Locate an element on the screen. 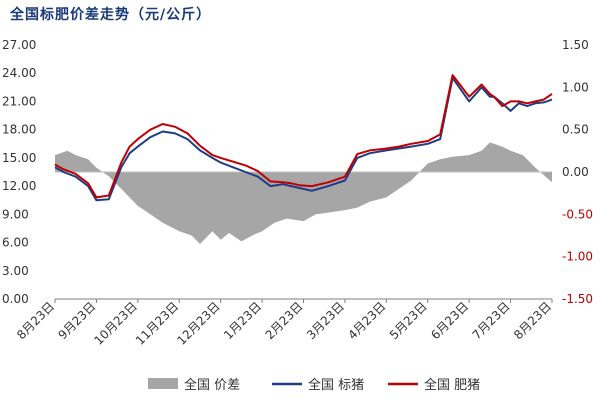 Image resolution: width=616 pixels, height=407 pixels. left-tick-label: 24.00 is located at coordinates (19, 73).